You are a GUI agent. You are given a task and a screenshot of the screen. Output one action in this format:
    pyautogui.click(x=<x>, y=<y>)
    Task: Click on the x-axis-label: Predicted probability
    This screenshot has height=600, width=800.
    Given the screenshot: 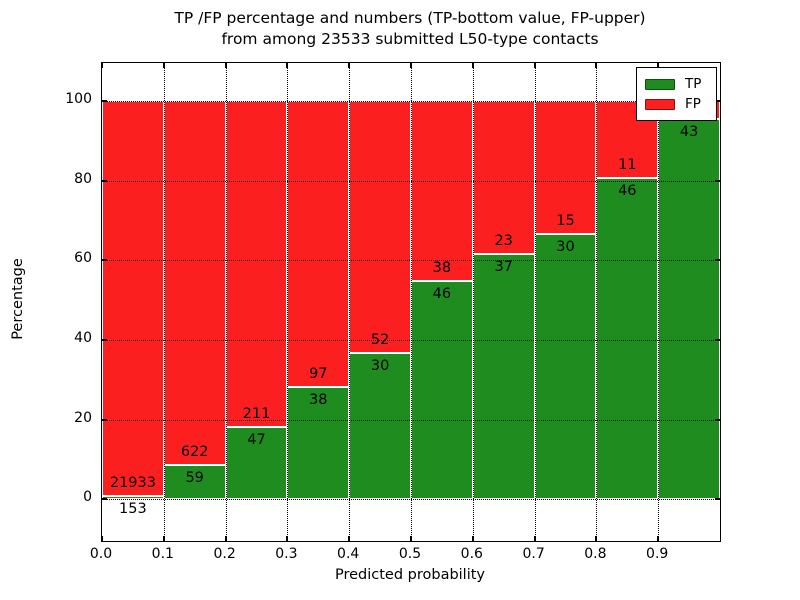 What is the action you would take?
    pyautogui.click(x=410, y=575)
    